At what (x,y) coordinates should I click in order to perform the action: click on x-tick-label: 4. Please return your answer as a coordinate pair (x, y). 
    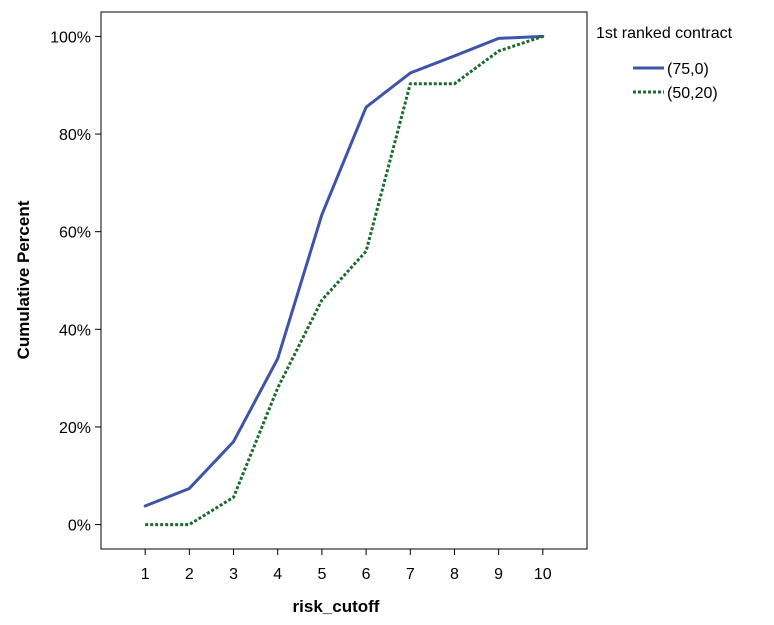
    Looking at the image, I should click on (277, 574).